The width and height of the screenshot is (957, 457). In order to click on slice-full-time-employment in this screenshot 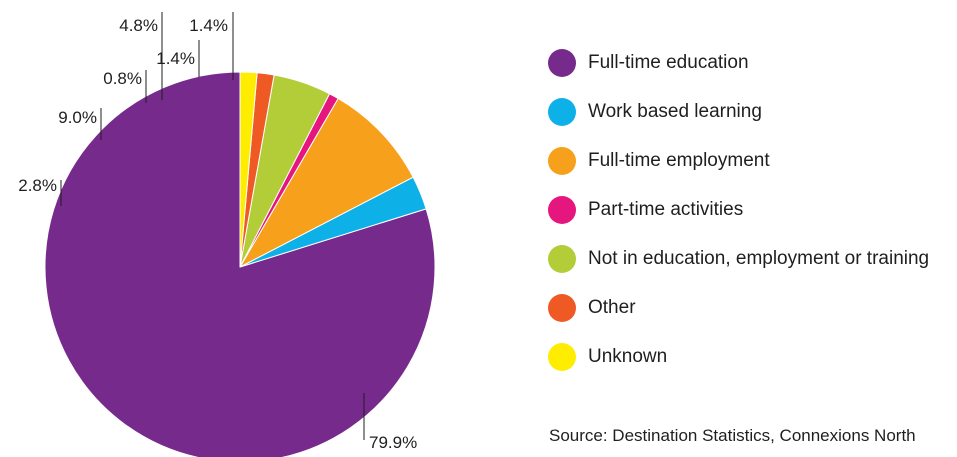, I will do `click(326, 182)`.